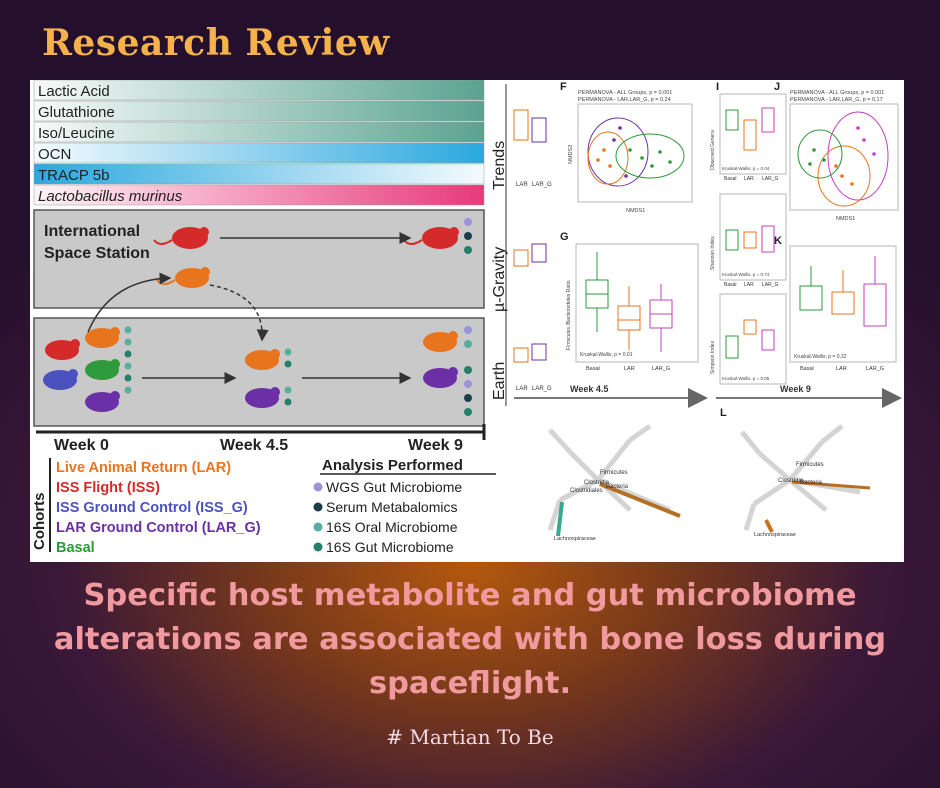  I want to click on analysis-dots, so click(298, 317).